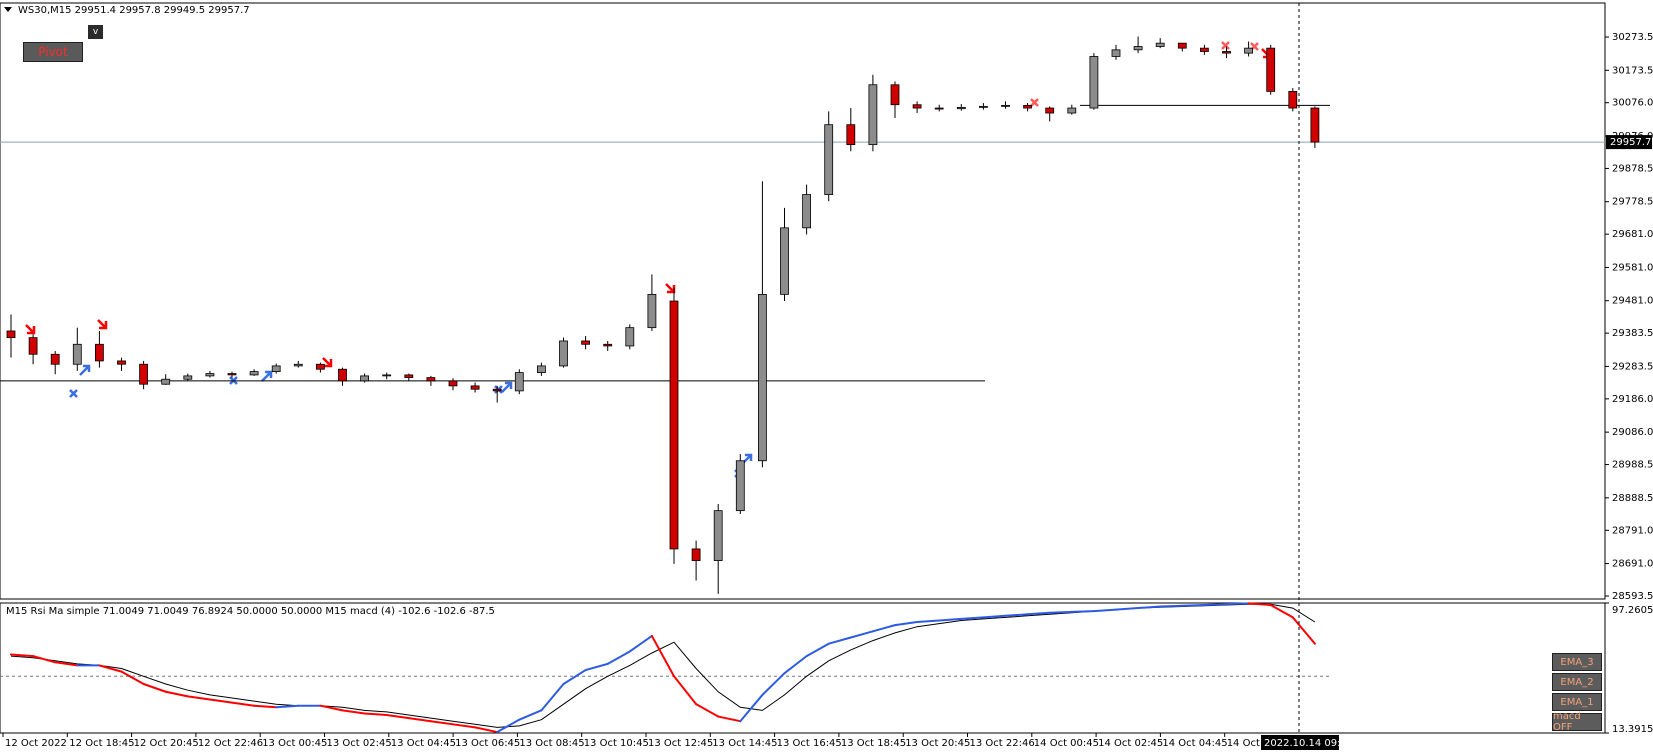 The width and height of the screenshot is (1653, 753). I want to click on y-tick-label: 29681.0, so click(1632, 234).